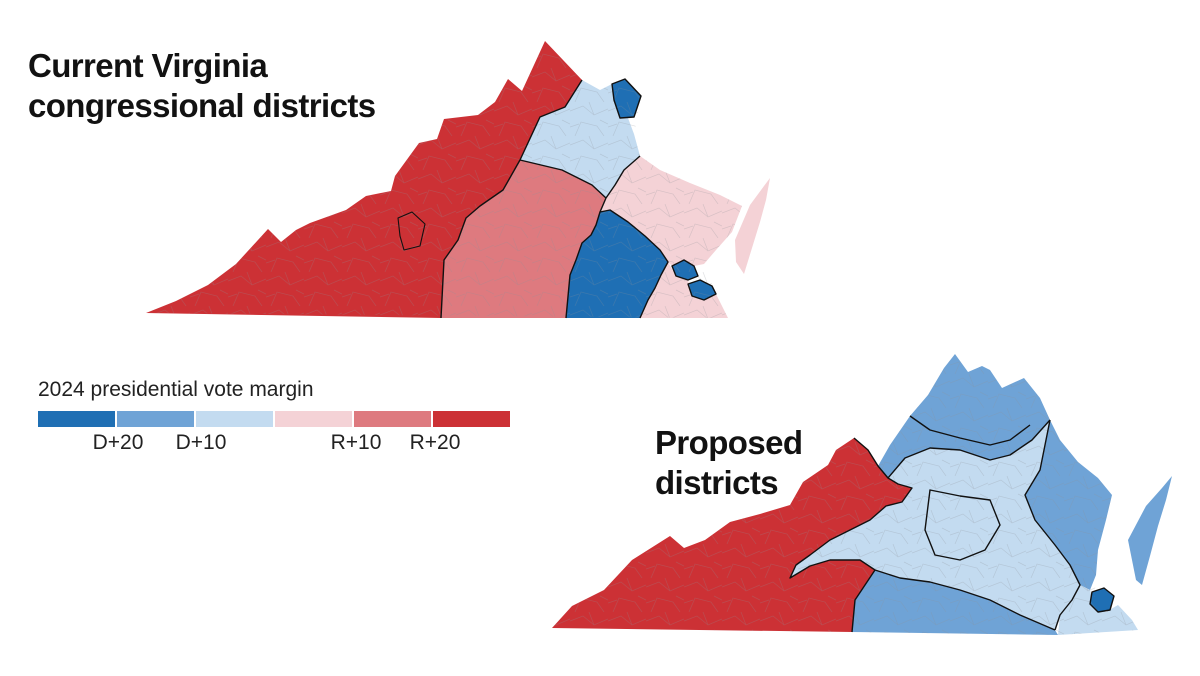  I want to click on legend-color-scale, so click(275, 419).